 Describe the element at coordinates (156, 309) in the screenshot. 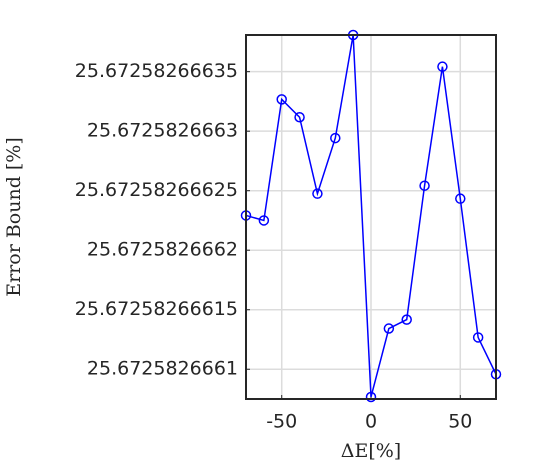

I see `y-tick-label: 25.67258266615` at that location.